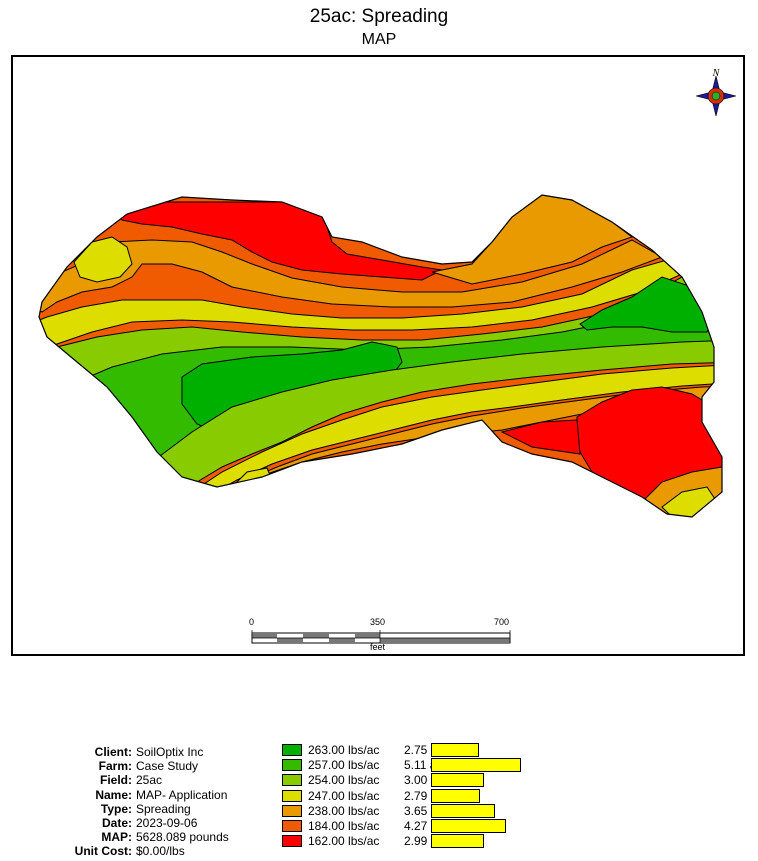  Describe the element at coordinates (161, 794) in the screenshot. I see `info-row-name: Name: MAP- Application` at that location.